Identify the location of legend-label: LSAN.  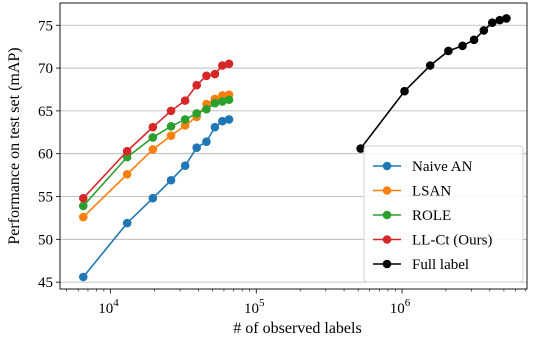
(431, 192).